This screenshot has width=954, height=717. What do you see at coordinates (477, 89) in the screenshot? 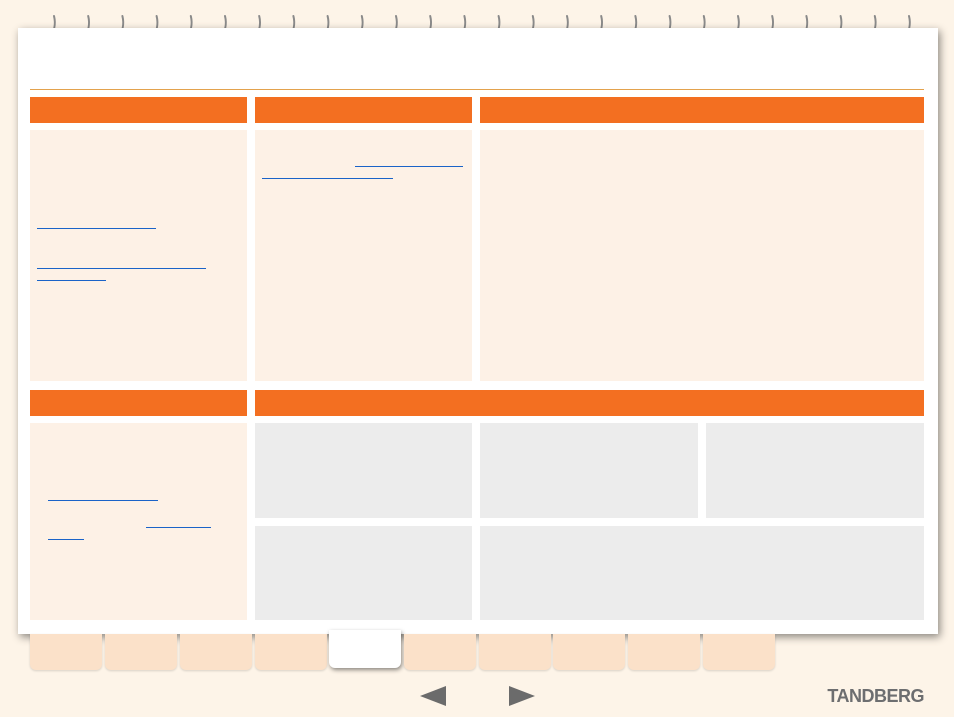
I see `title-divider` at bounding box center [477, 89].